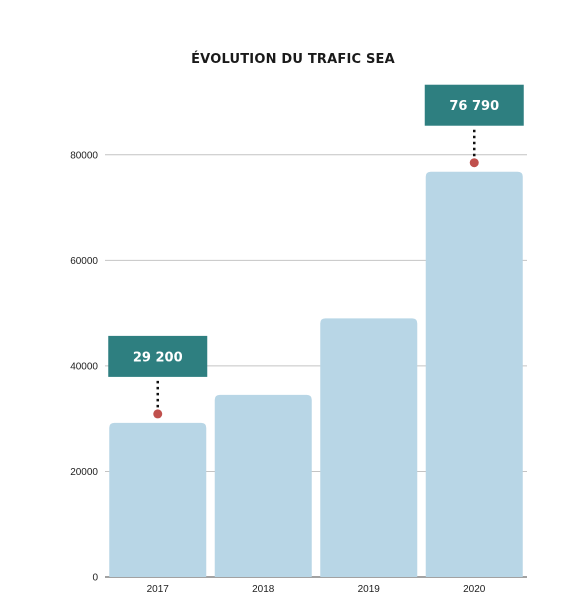  What do you see at coordinates (84, 261) in the screenshot?
I see `y-tick-label: 60000` at bounding box center [84, 261].